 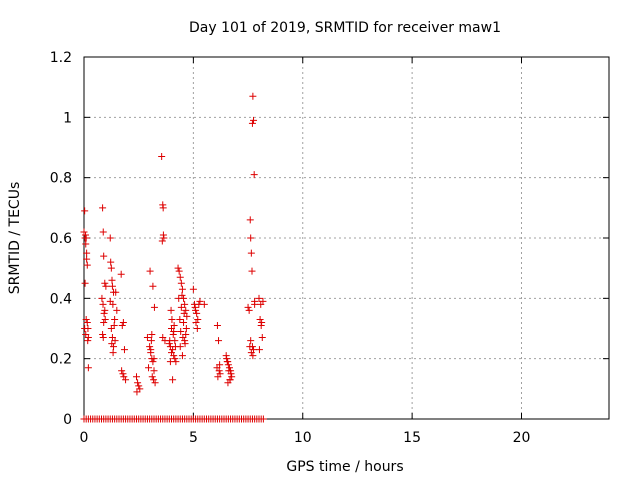 I want to click on y-tick-label-0.6: 0.6, so click(x=61, y=239).